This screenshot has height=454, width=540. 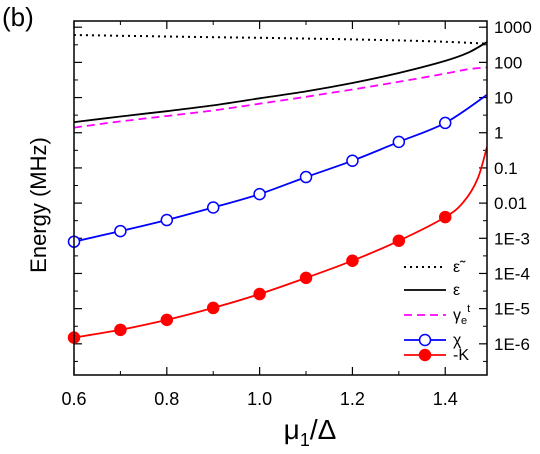 I want to click on x-axis-label: μ1/Δ, so click(x=310, y=431).